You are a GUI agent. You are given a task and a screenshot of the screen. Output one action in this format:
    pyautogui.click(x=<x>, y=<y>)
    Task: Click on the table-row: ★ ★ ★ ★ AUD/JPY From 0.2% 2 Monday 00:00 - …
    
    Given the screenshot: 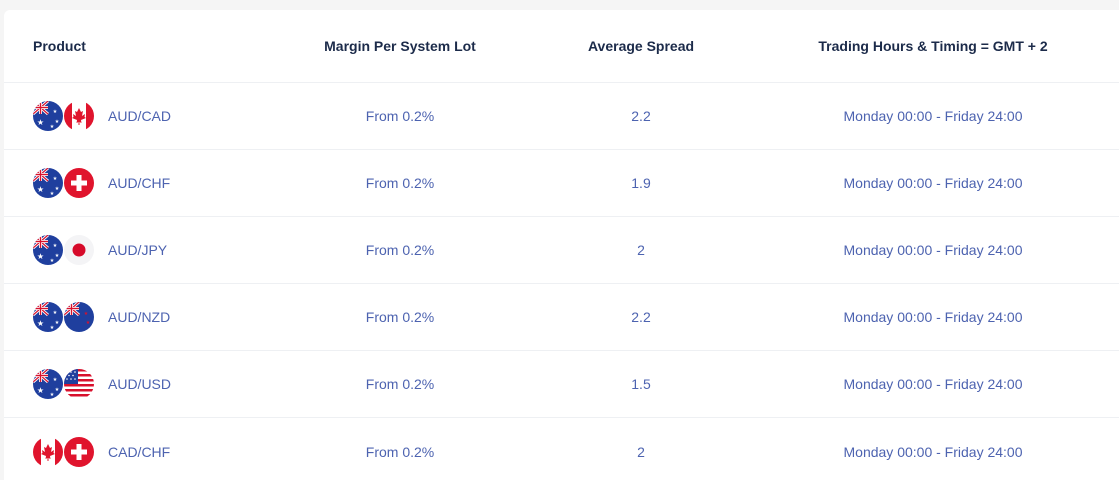 What is the action you would take?
    pyautogui.click(x=561, y=250)
    